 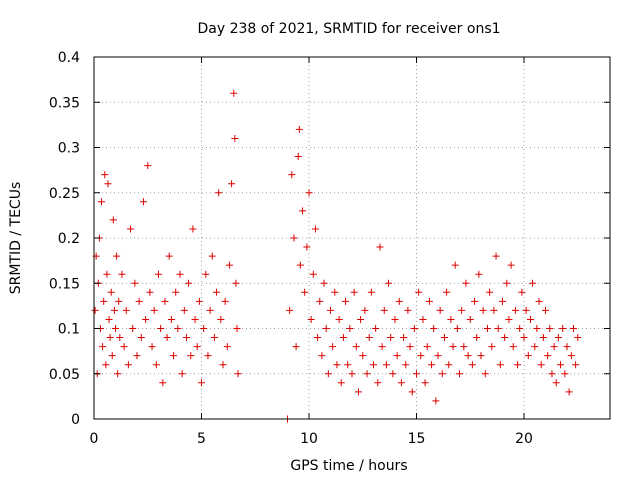 What do you see at coordinates (75, 420) in the screenshot?
I see `y-tick-label: 0` at bounding box center [75, 420].